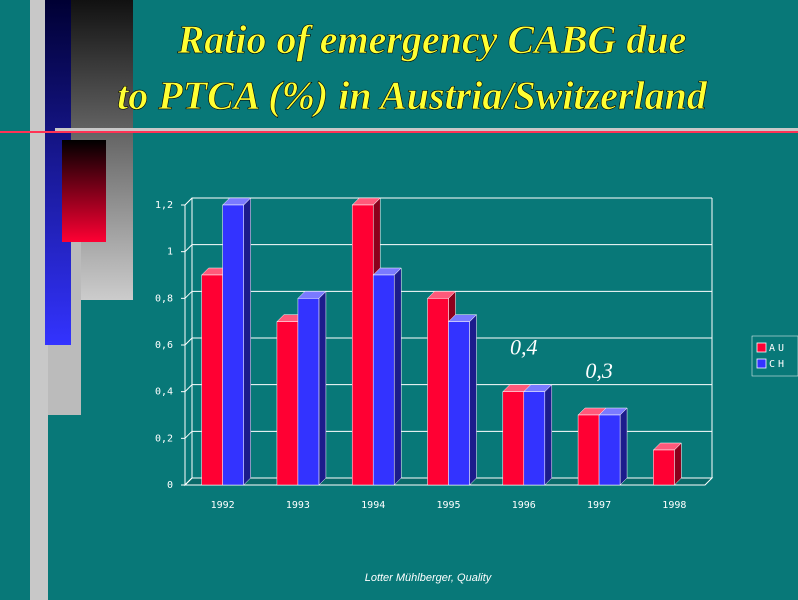 This screenshot has width=798, height=600. Describe the element at coordinates (170, 252) in the screenshot. I see `y-tick-label: 1` at that location.